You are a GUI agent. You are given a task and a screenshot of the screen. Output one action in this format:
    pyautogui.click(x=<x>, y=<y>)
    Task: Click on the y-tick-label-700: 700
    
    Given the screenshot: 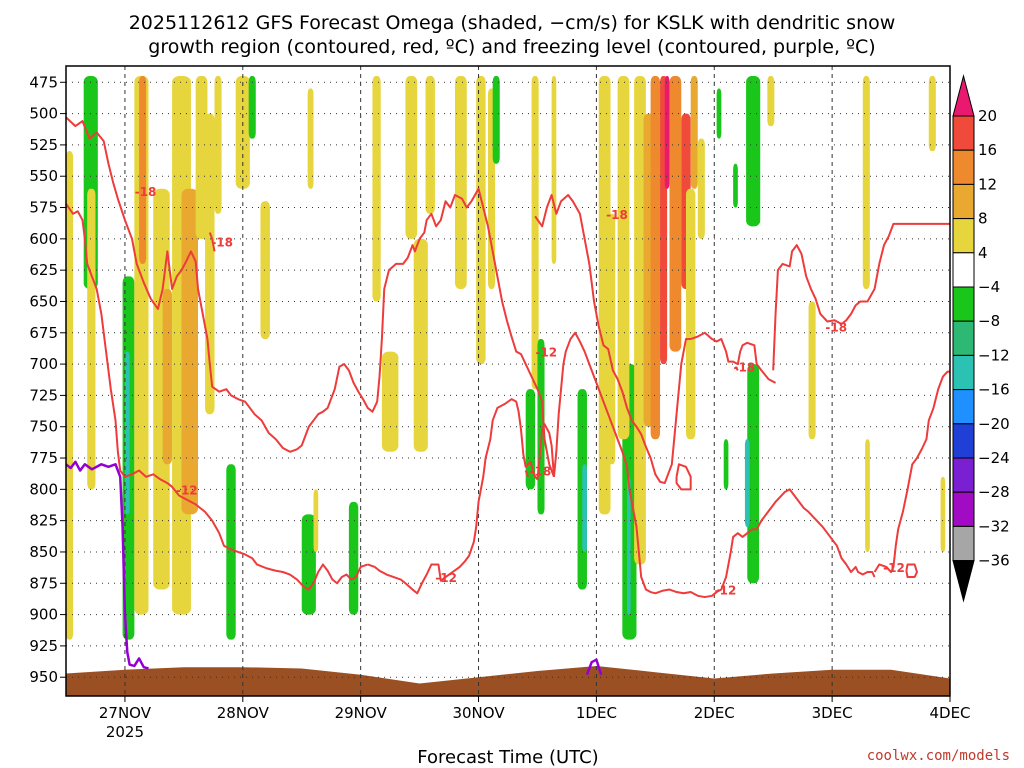 What is the action you would take?
    pyautogui.click(x=43, y=364)
    